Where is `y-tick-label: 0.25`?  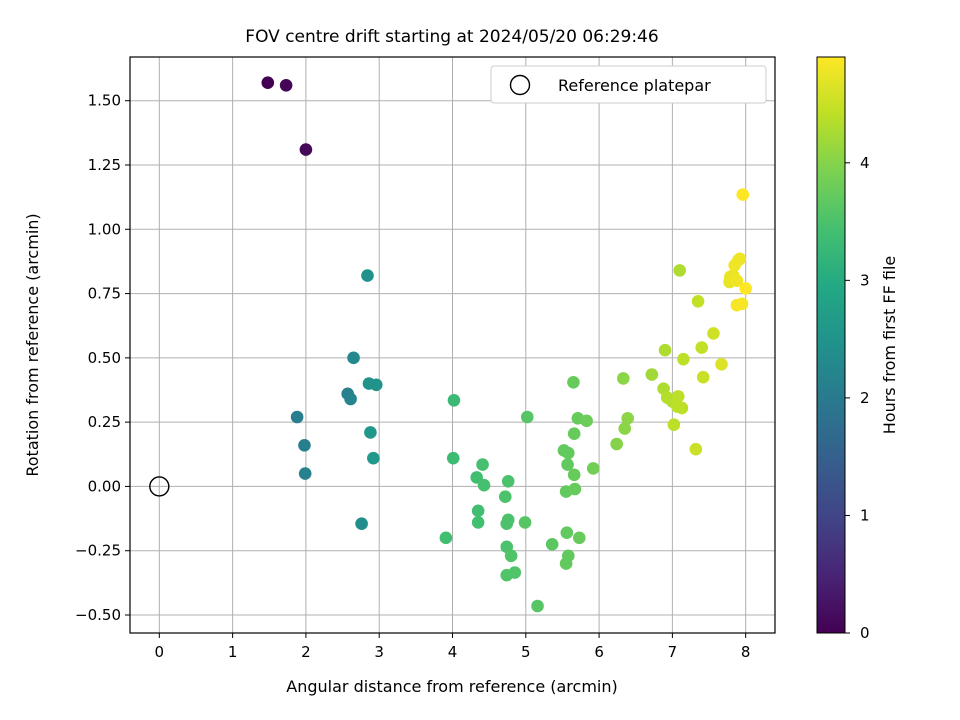
y-tick-label: 0.25 is located at coordinates (104, 422).